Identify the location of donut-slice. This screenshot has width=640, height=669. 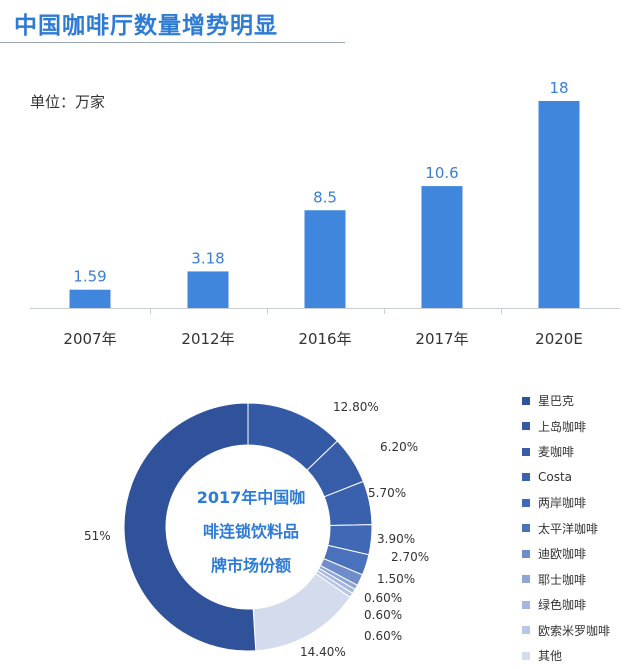
(190, 527).